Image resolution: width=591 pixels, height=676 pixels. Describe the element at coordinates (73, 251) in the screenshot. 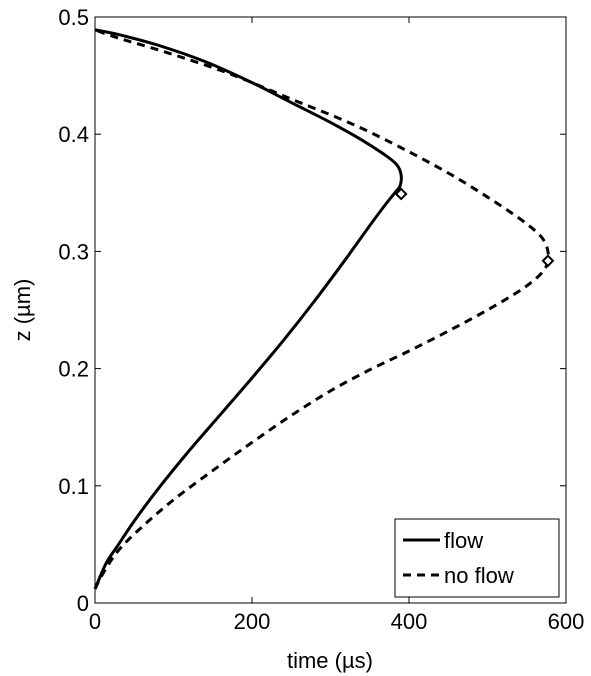

I see `y-tick-label: 0.3` at that location.